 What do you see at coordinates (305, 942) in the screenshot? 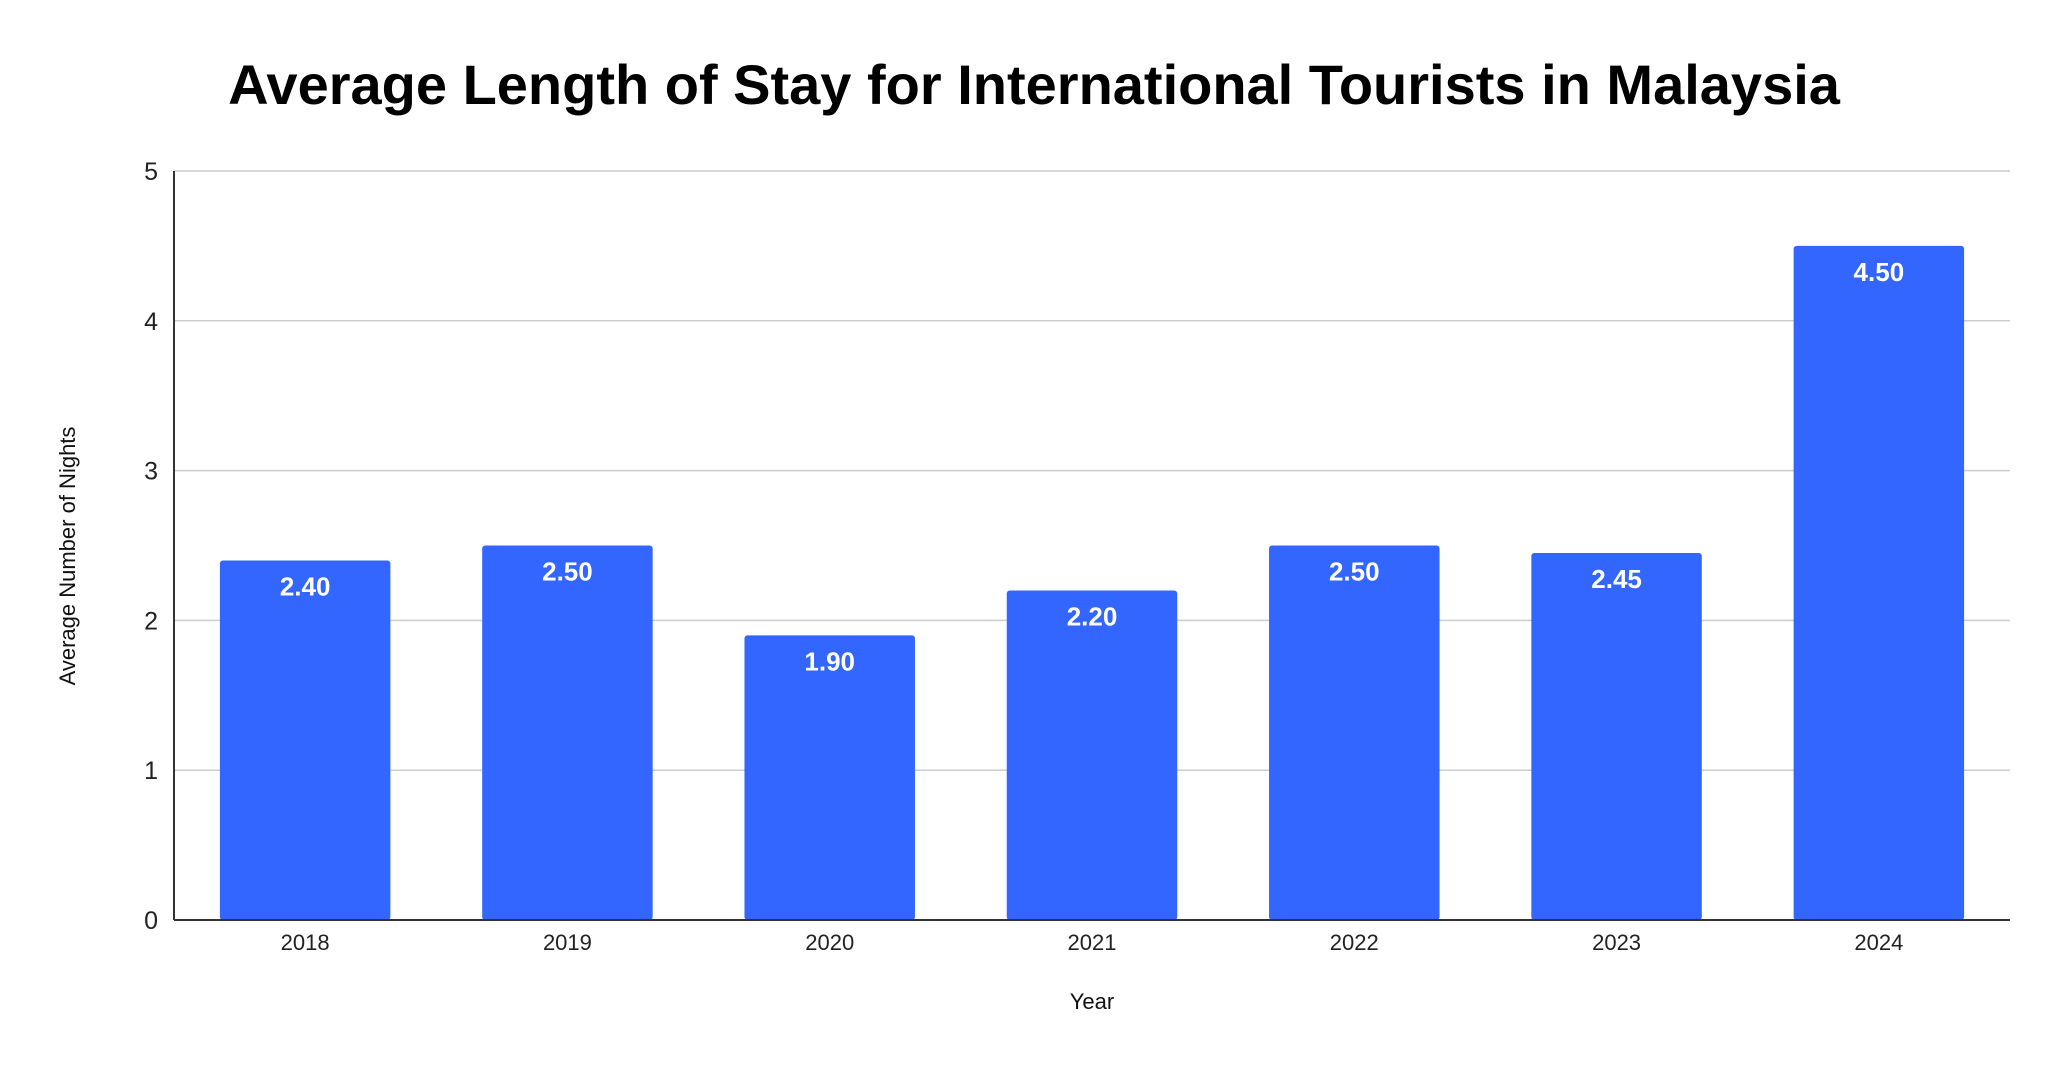
I see `x-tick-label: 2018` at bounding box center [305, 942].